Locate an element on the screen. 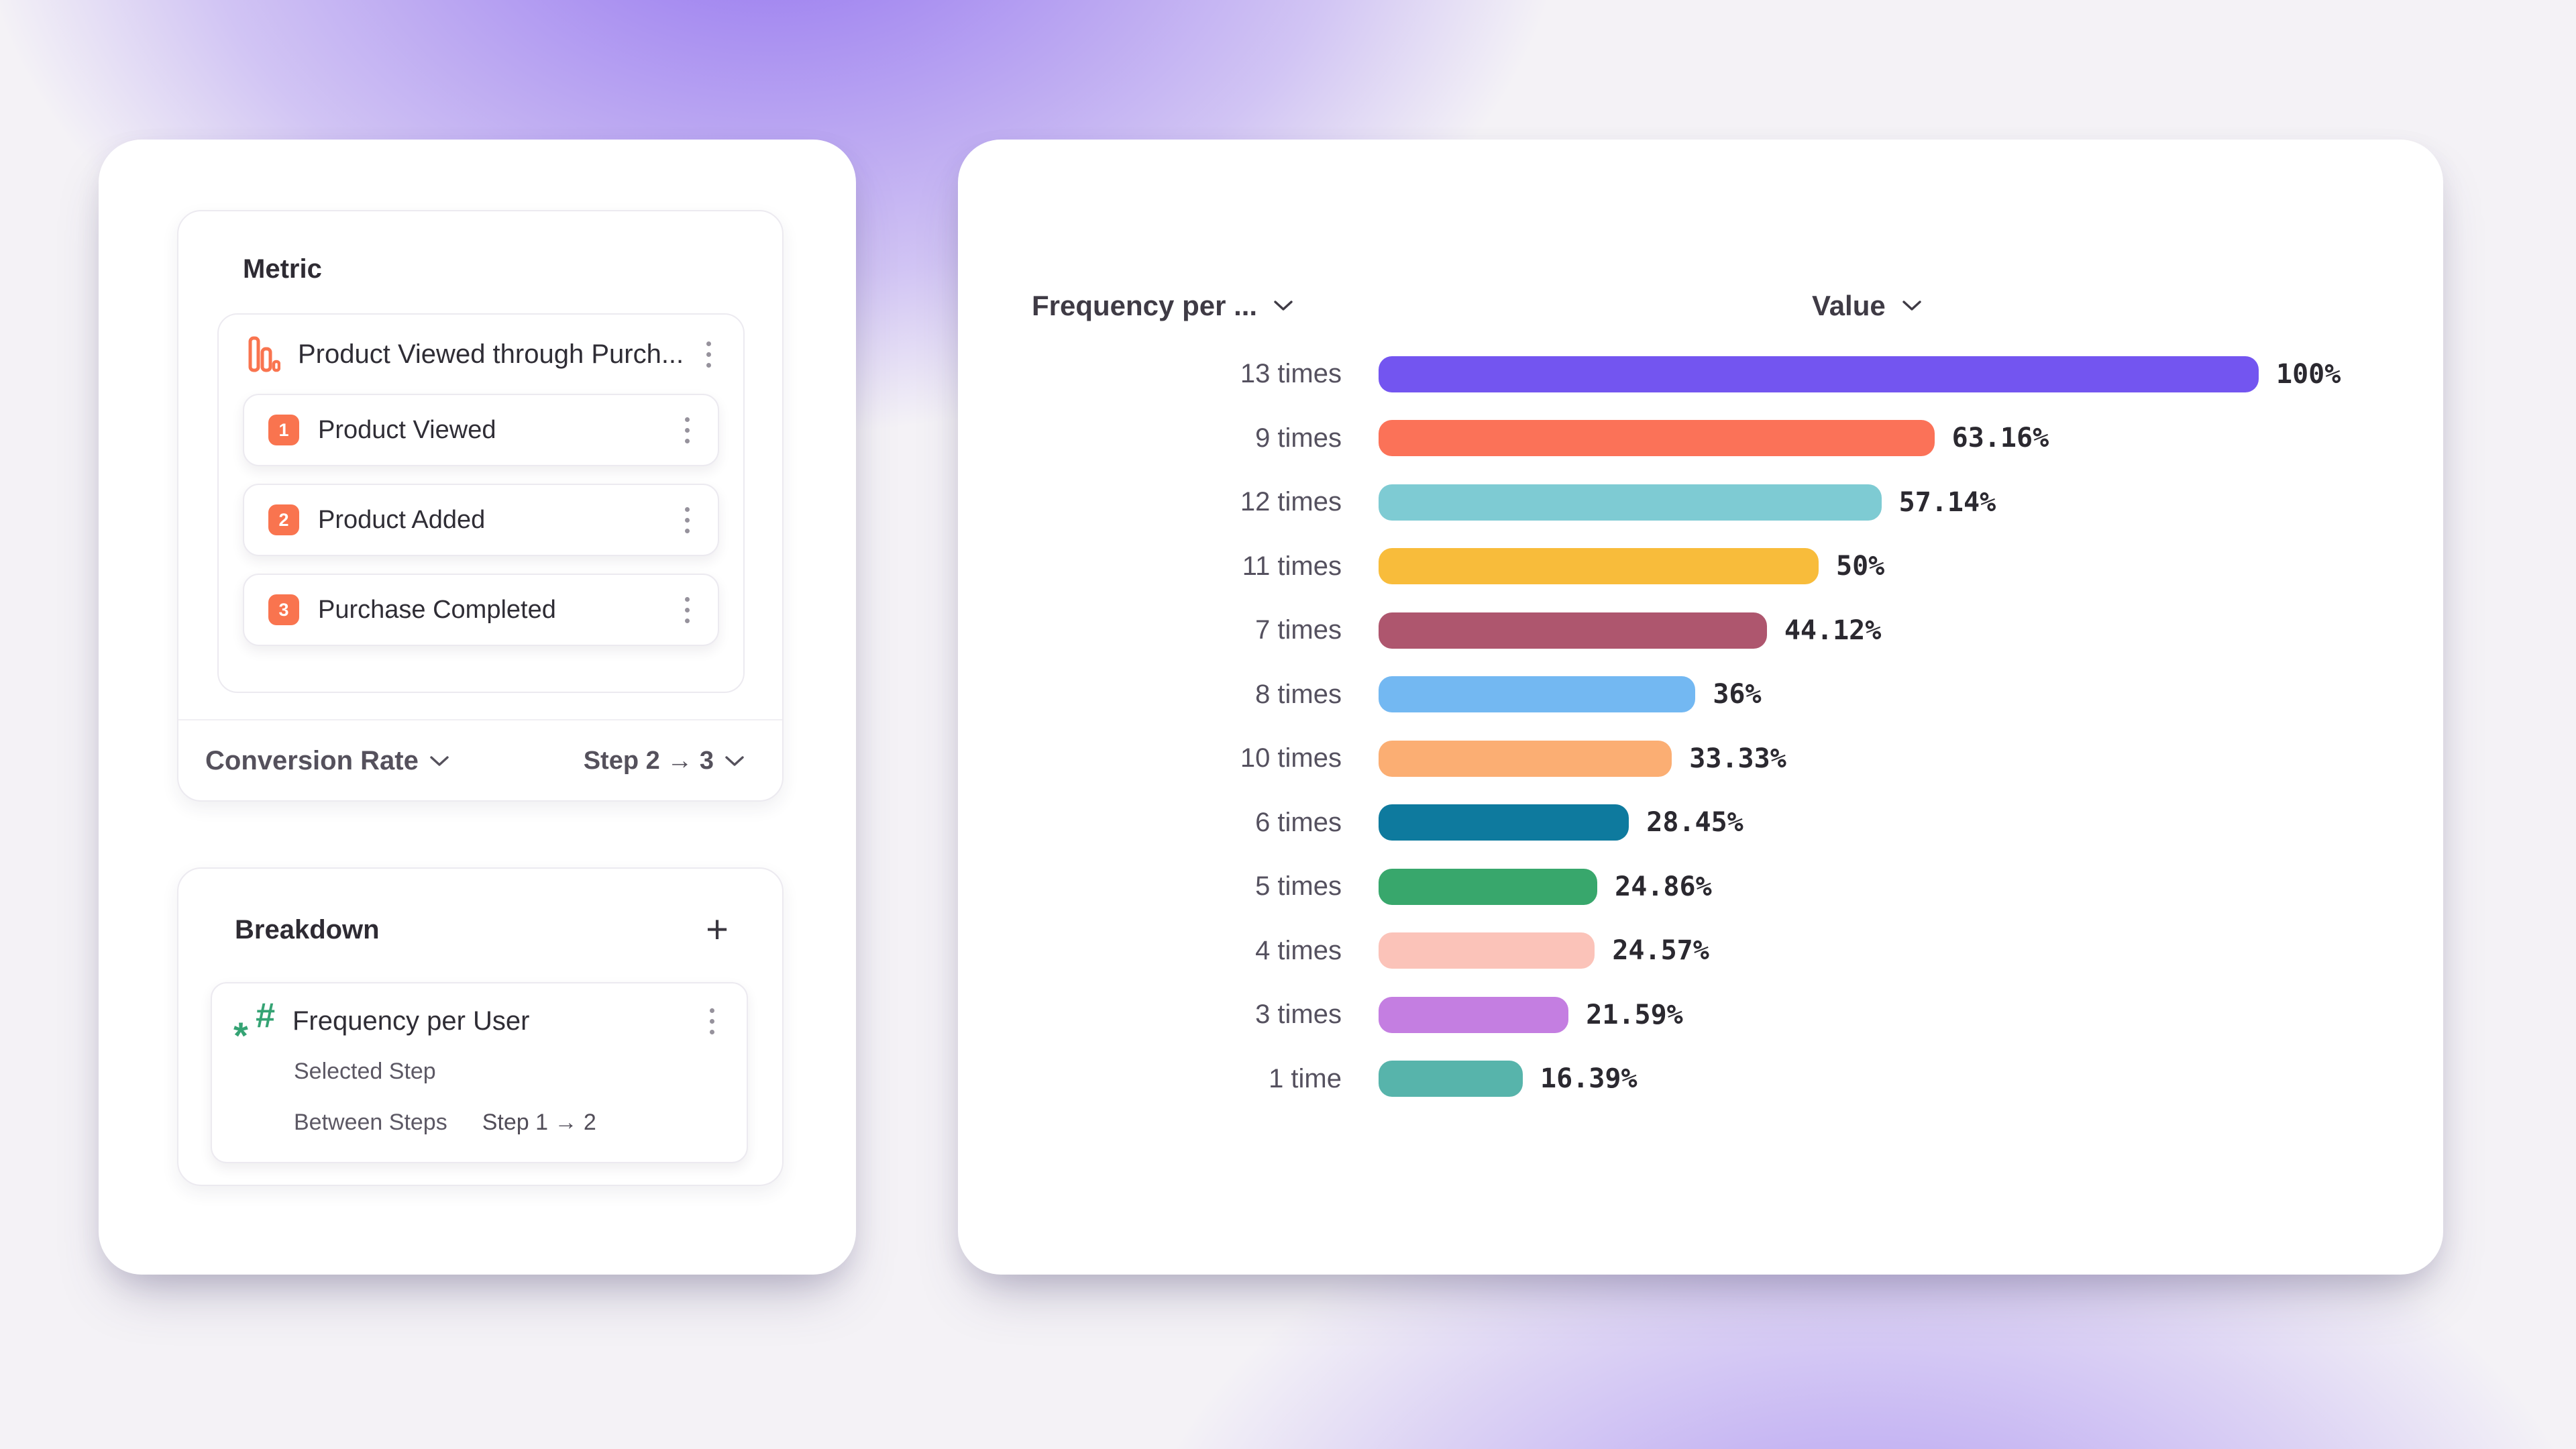 The width and height of the screenshot is (2576, 1449). chart-row: 5 times 24.86% is located at coordinates (1719, 887).